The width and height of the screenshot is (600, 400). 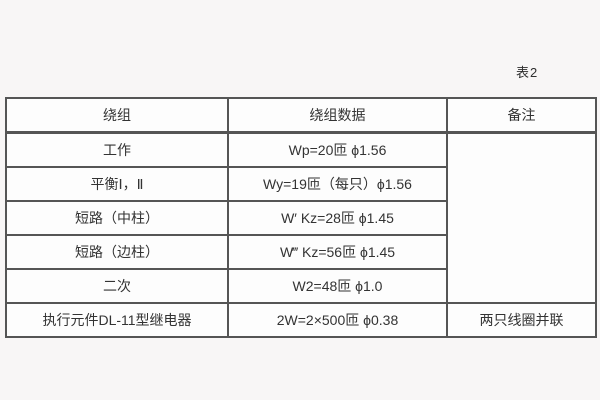 I want to click on winding-cell: 二次, so click(x=117, y=286).